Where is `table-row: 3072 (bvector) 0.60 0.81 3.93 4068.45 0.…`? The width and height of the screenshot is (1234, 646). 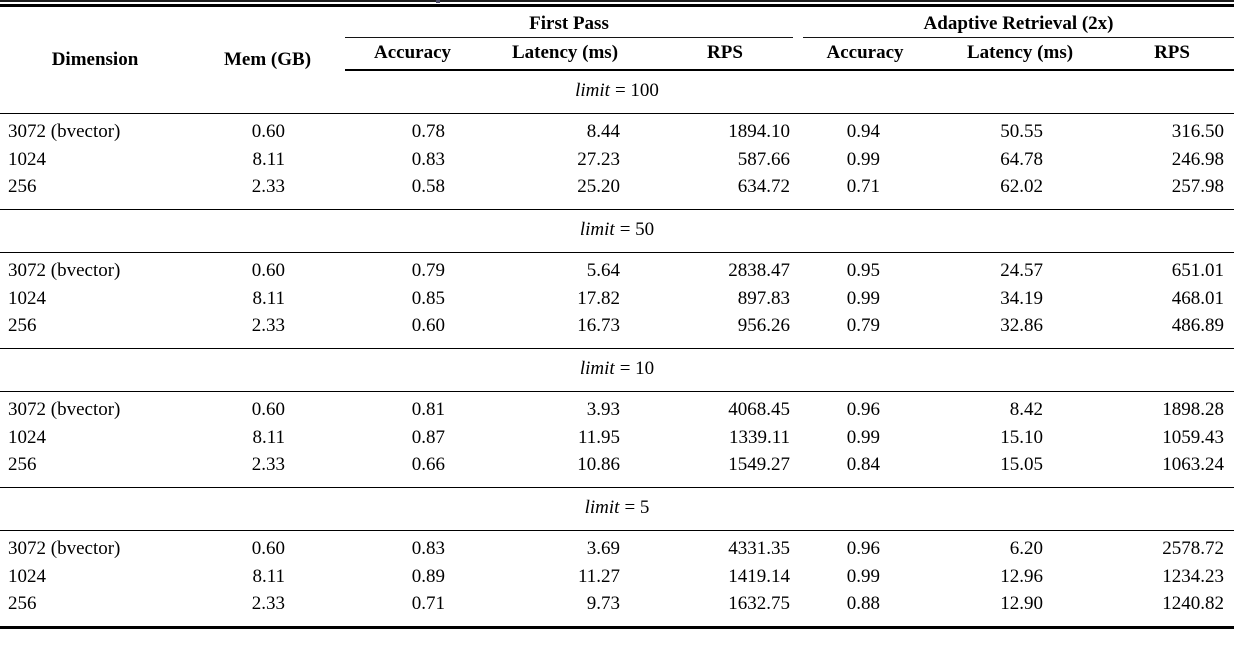 table-row: 3072 (bvector) 0.60 0.81 3.93 4068.45 0.… is located at coordinates (617, 408).